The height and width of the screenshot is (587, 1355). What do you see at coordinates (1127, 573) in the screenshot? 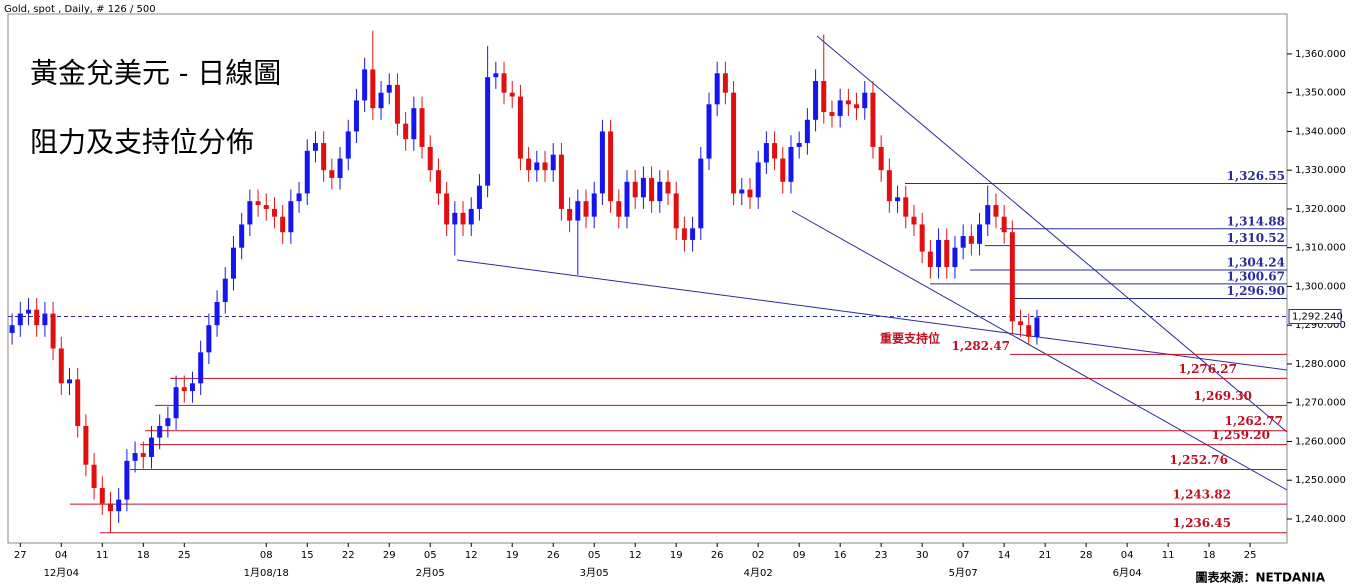
I see `x-month-label: 6月04` at bounding box center [1127, 573].